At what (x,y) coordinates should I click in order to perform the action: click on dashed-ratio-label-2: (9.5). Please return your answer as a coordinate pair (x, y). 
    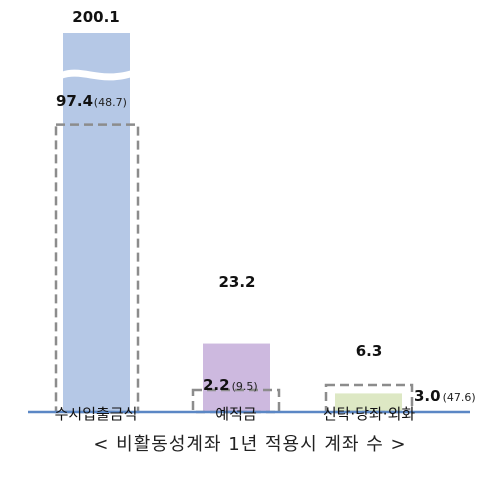
    Looking at the image, I should click on (245, 386).